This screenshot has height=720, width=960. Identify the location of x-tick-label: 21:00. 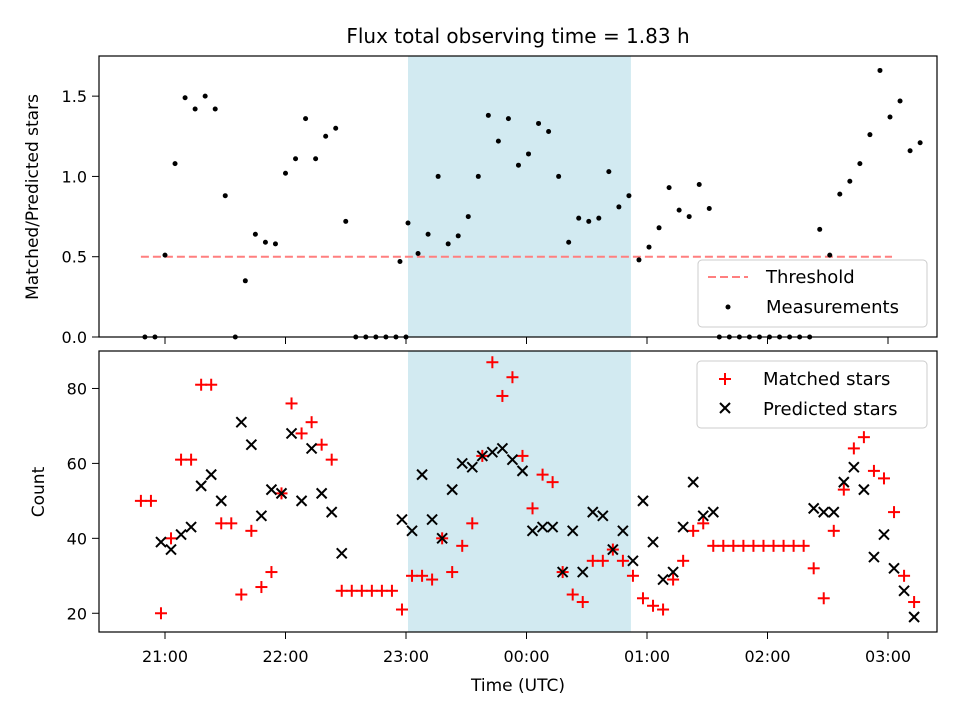
(165, 656).